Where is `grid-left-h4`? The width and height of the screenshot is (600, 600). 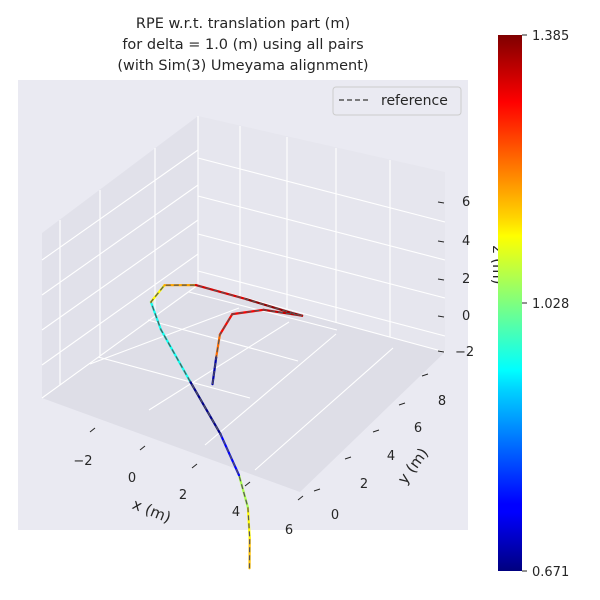 grid-left-h4 is located at coordinates (120, 205).